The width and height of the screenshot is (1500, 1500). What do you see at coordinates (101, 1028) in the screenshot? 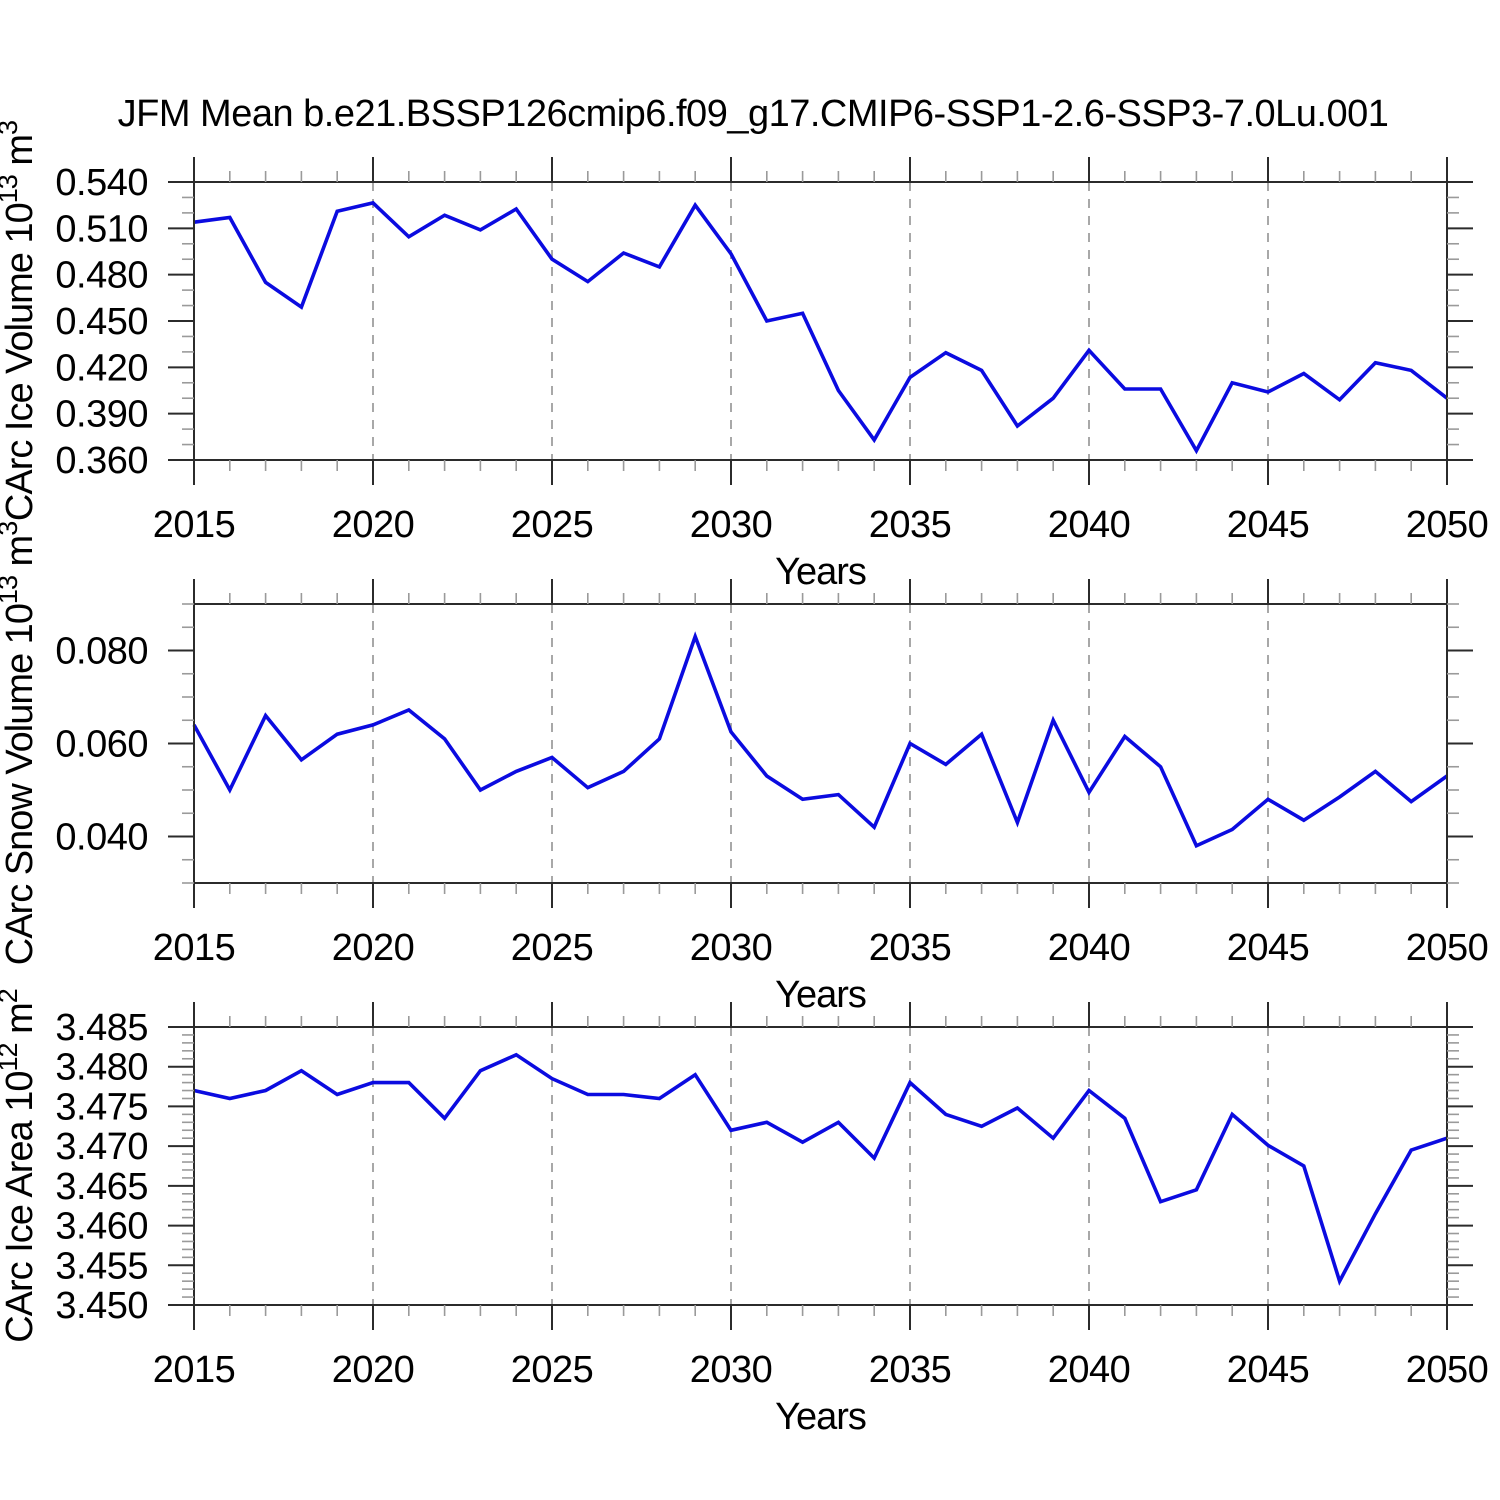
I see `y-tick-label: 3.485` at bounding box center [101, 1028].